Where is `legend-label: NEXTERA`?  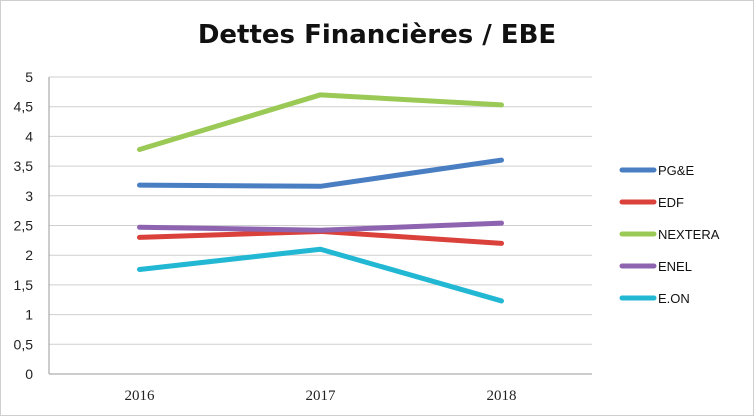 legend-label: NEXTERA is located at coordinates (689, 234).